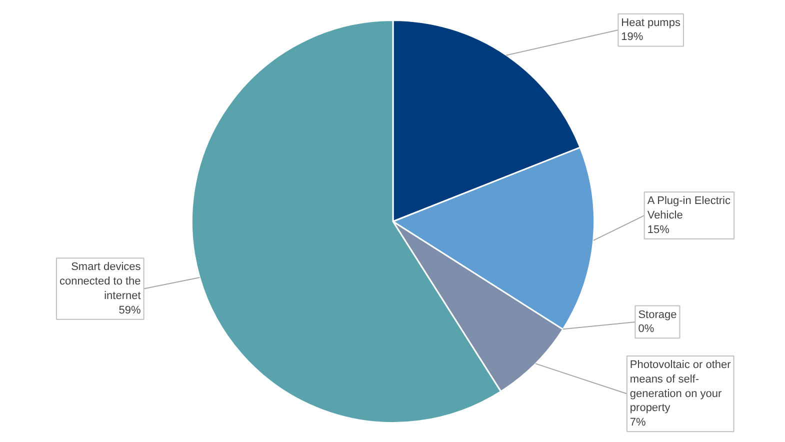 The image size is (785, 442). Describe the element at coordinates (638, 422) in the screenshot. I see `data-label: 7%` at that location.